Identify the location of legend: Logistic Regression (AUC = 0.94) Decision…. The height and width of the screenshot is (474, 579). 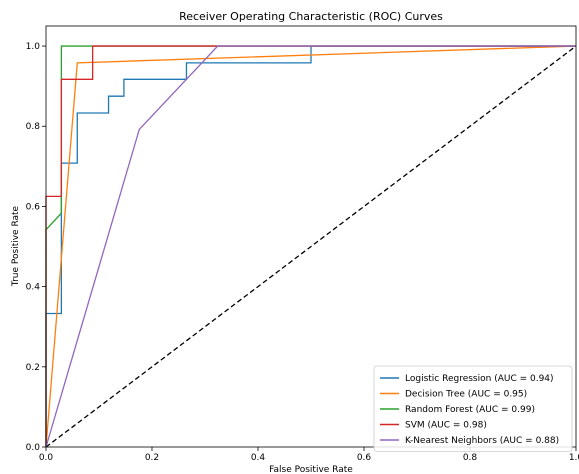
(473, 408).